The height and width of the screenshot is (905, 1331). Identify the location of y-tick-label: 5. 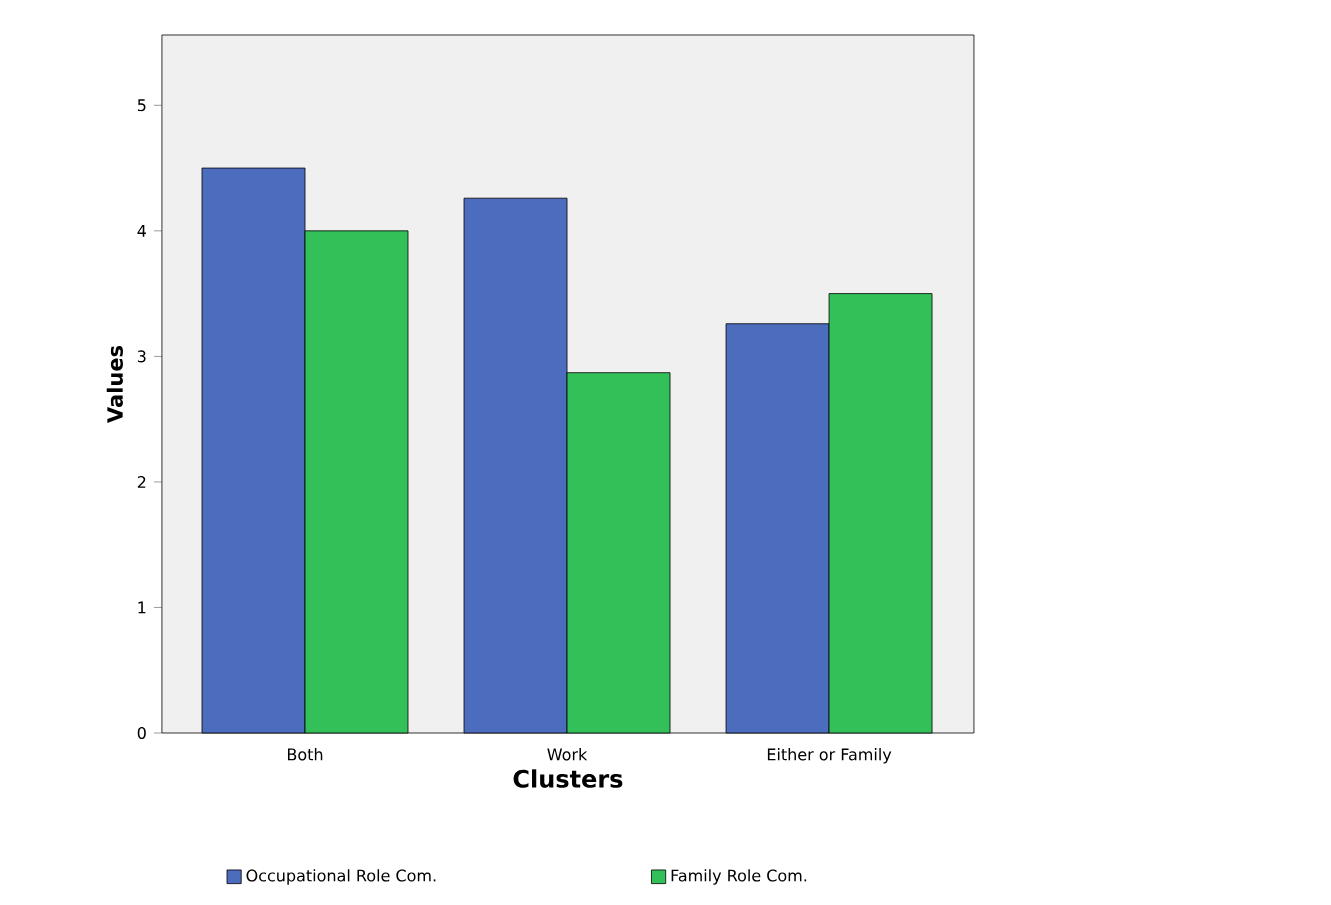
(141, 105).